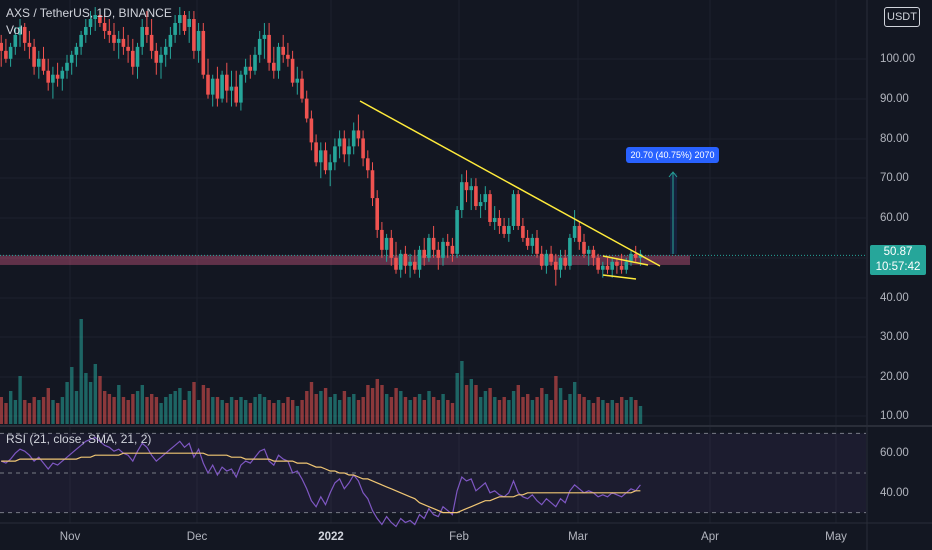 The image size is (932, 550). I want to click on symbol-title: AXS / TetherUS, 1D, BINANCE, so click(89, 13).